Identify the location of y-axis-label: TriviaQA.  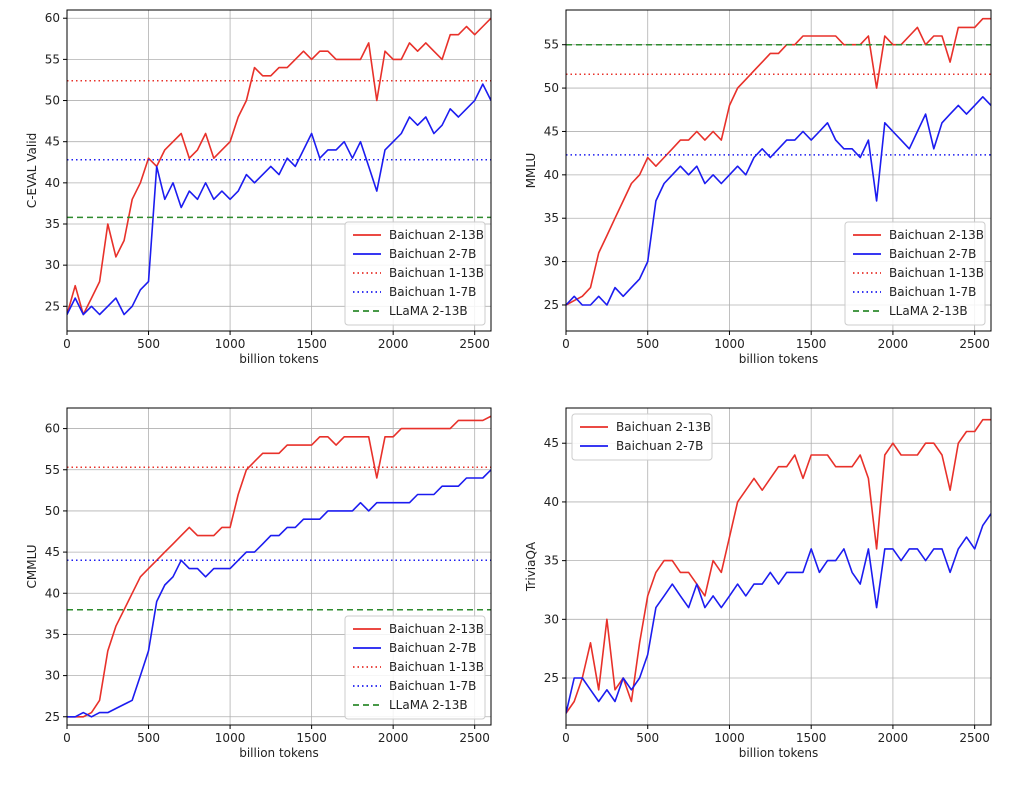
(531, 566).